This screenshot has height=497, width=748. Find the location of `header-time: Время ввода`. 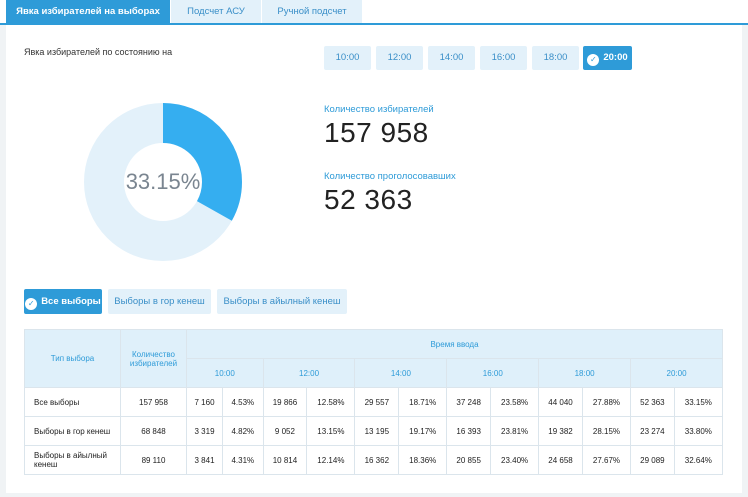

header-time: Время ввода is located at coordinates (454, 344).